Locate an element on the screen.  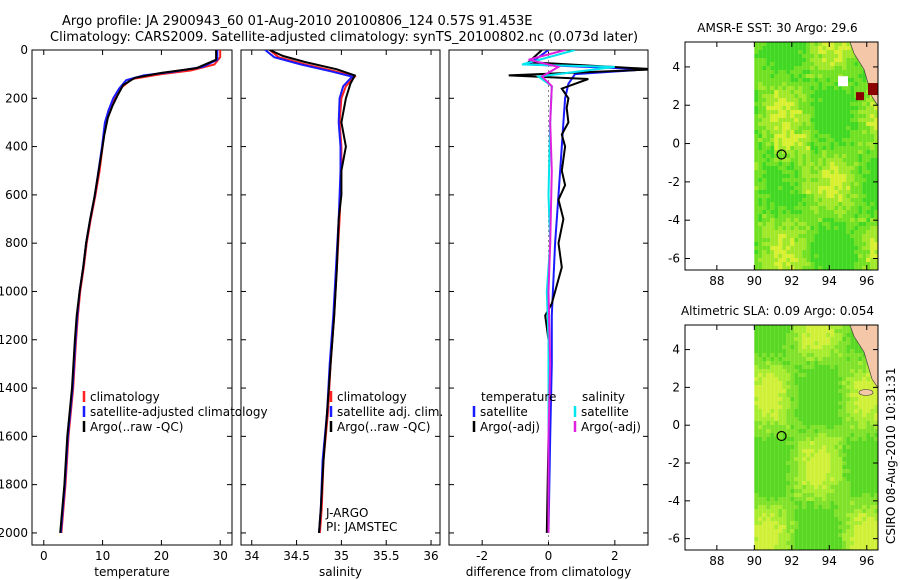
y-tick-label: -6 is located at coordinates (674, 539).